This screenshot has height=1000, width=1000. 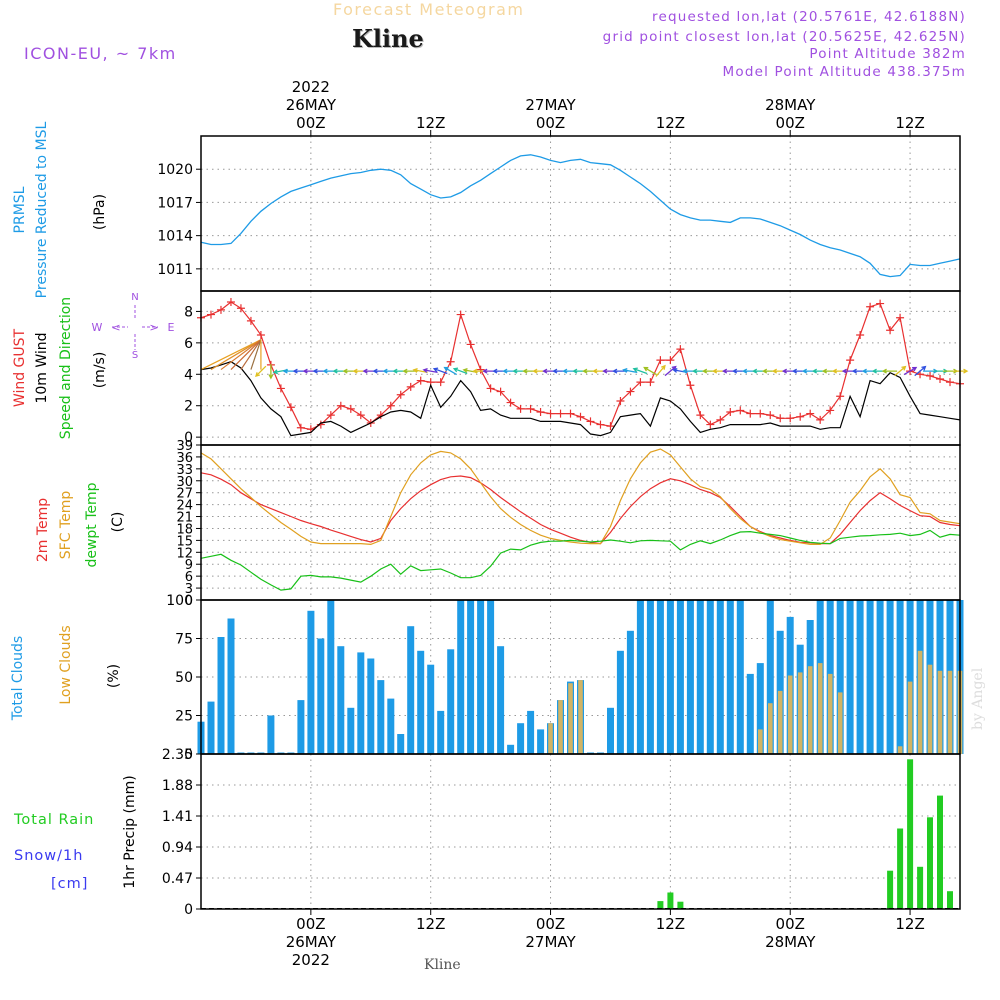 I want to click on wind10m-axis-label: 10m Wind, so click(x=42, y=367).